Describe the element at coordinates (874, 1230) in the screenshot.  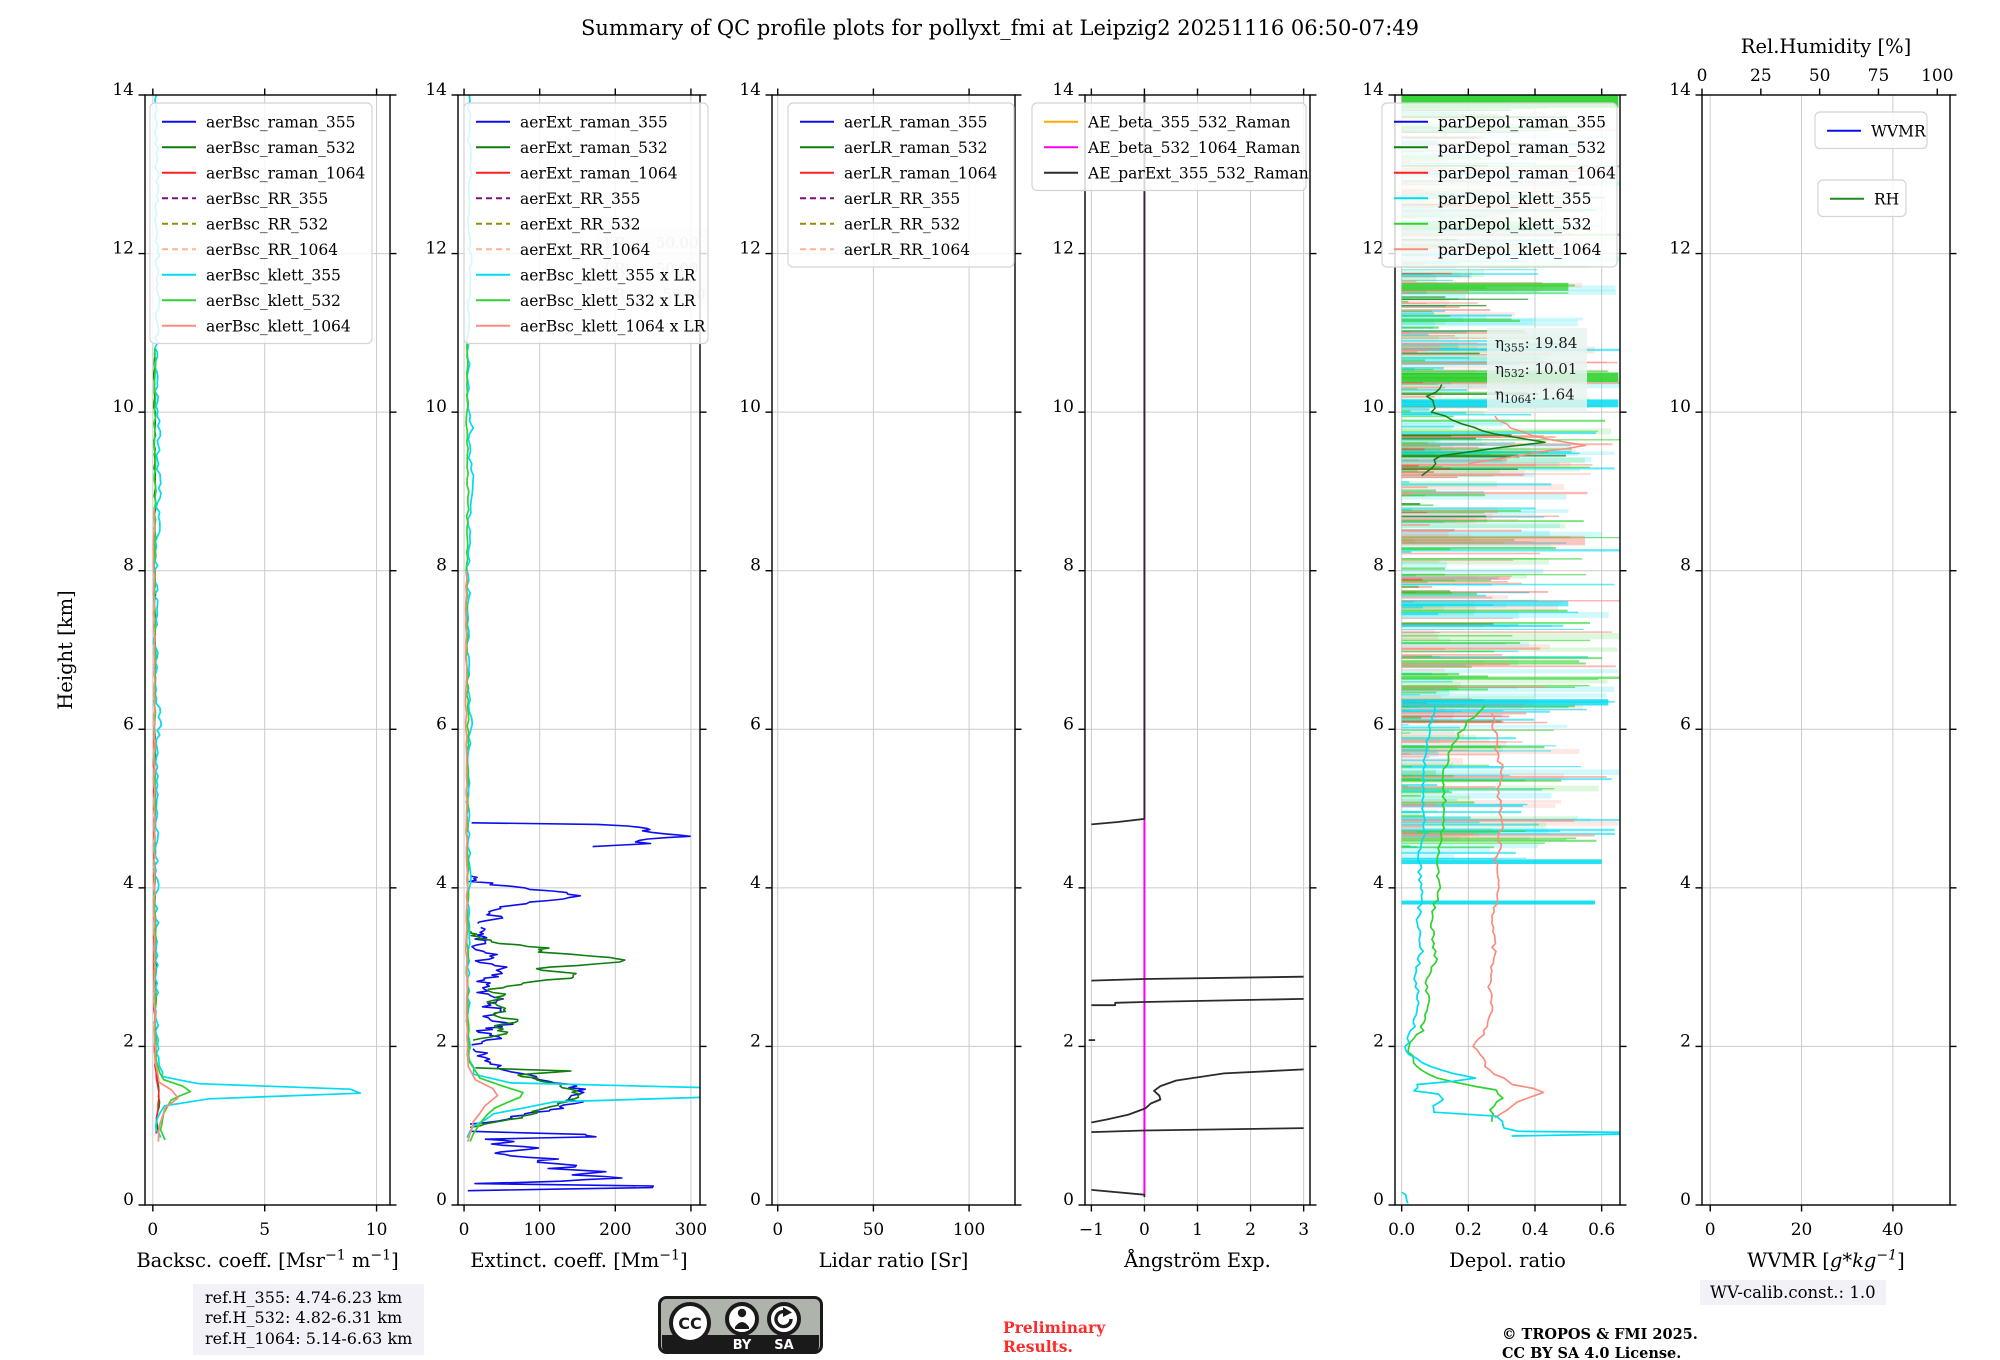
I see `x-tick-label: 50` at that location.